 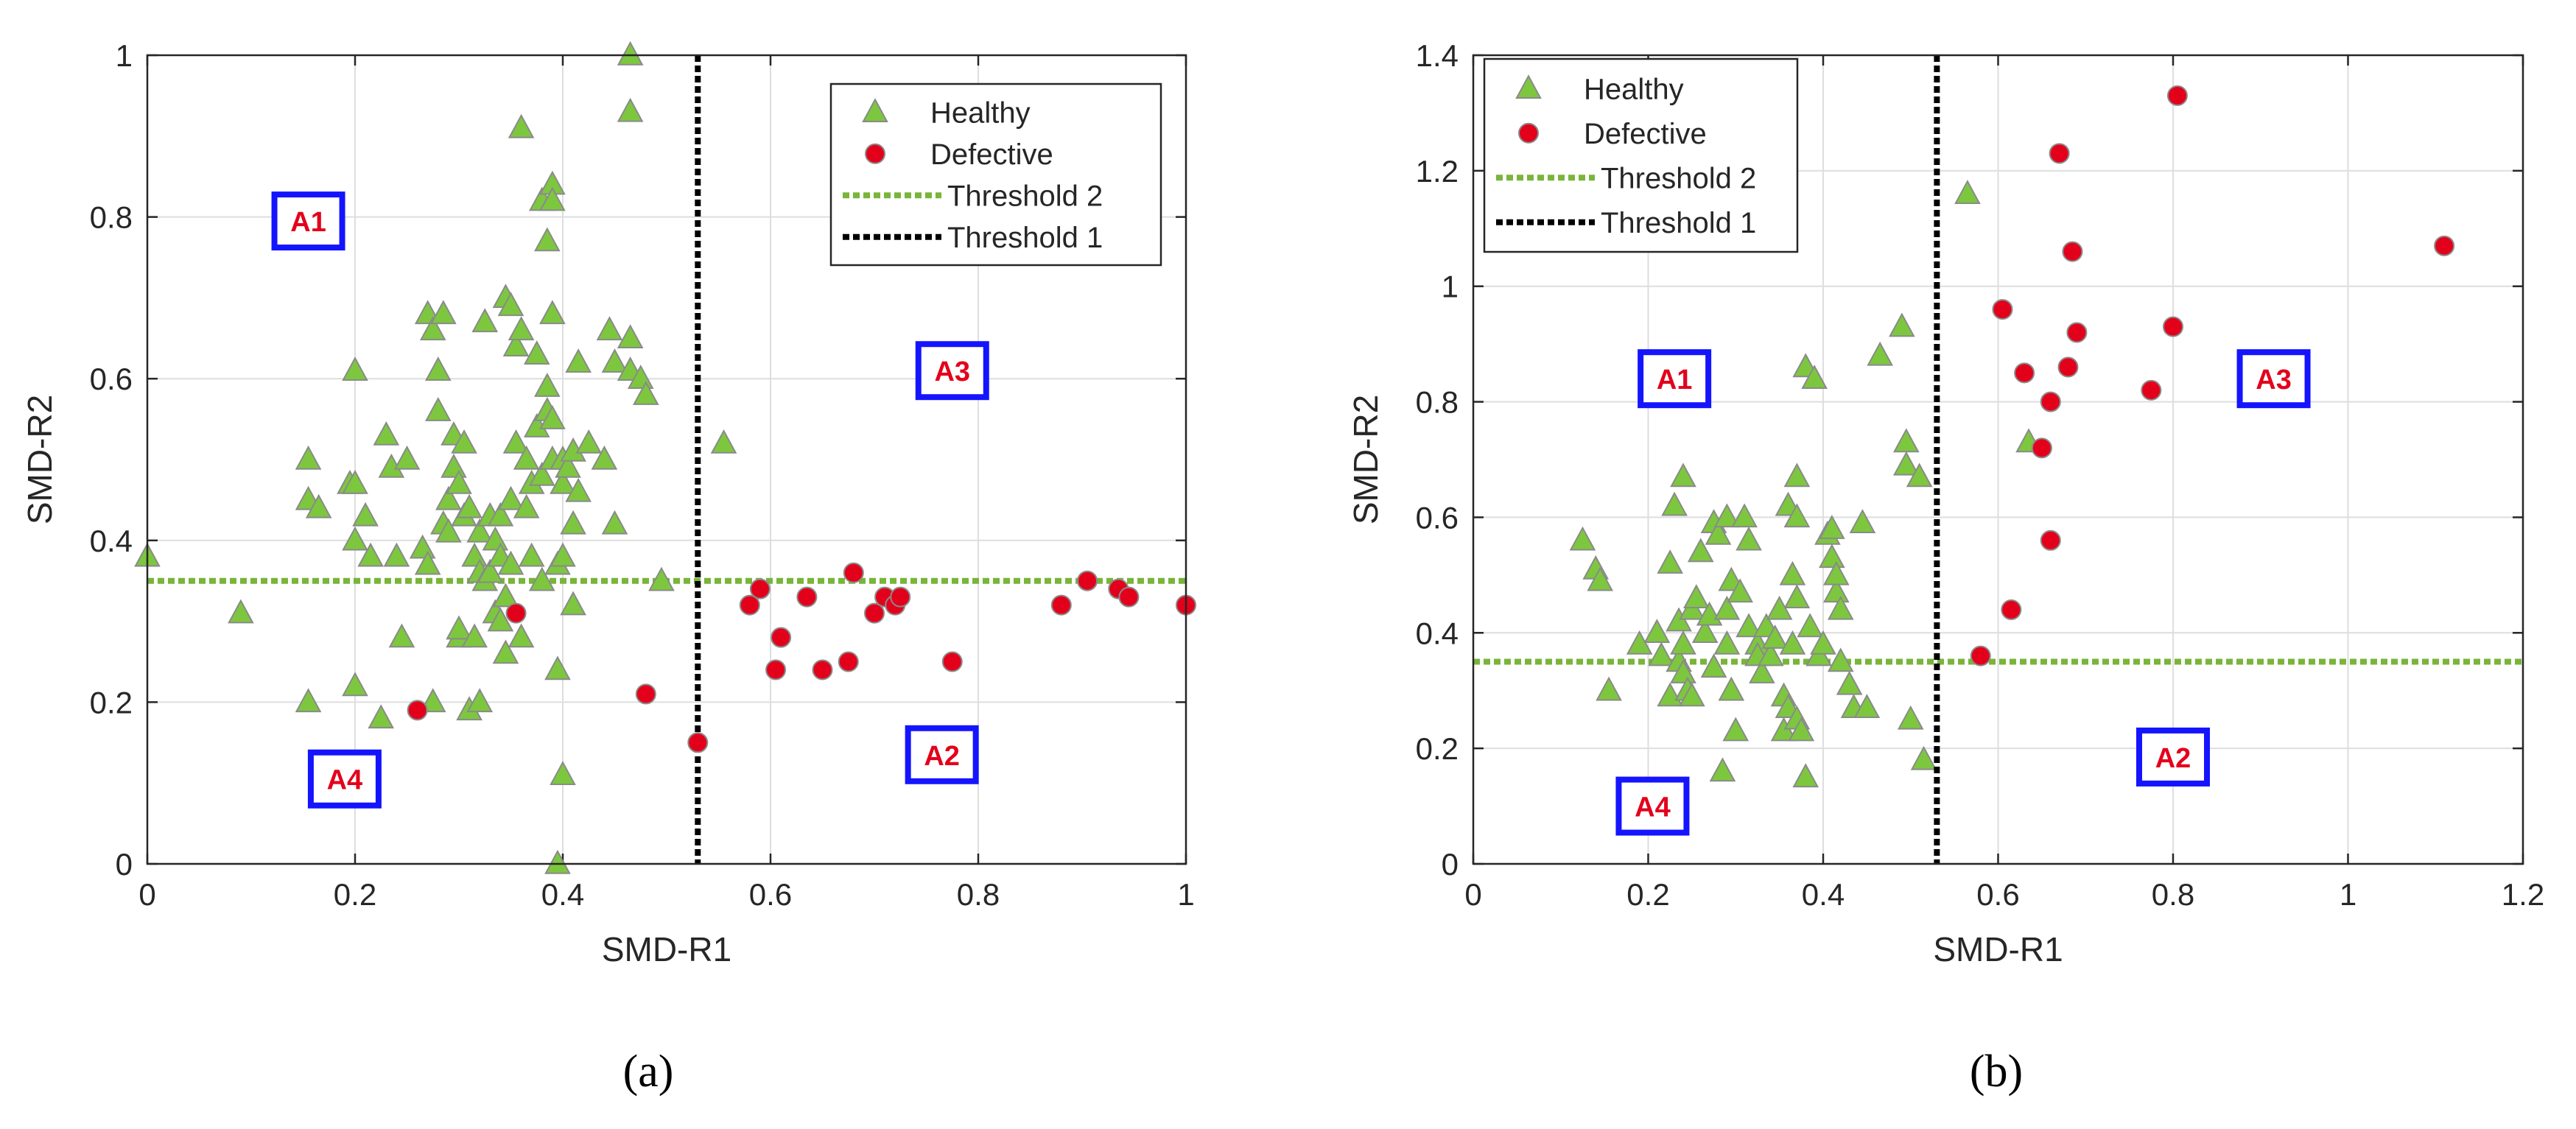 I want to click on y-tick-label: 1, so click(x=1450, y=287).